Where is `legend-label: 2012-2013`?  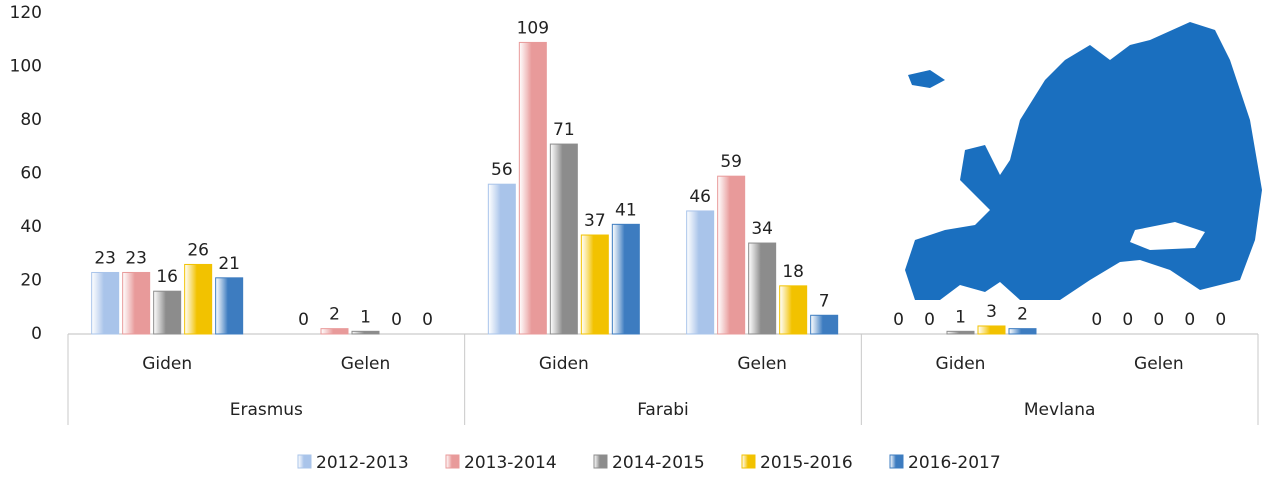 legend-label: 2012-2013 is located at coordinates (362, 463).